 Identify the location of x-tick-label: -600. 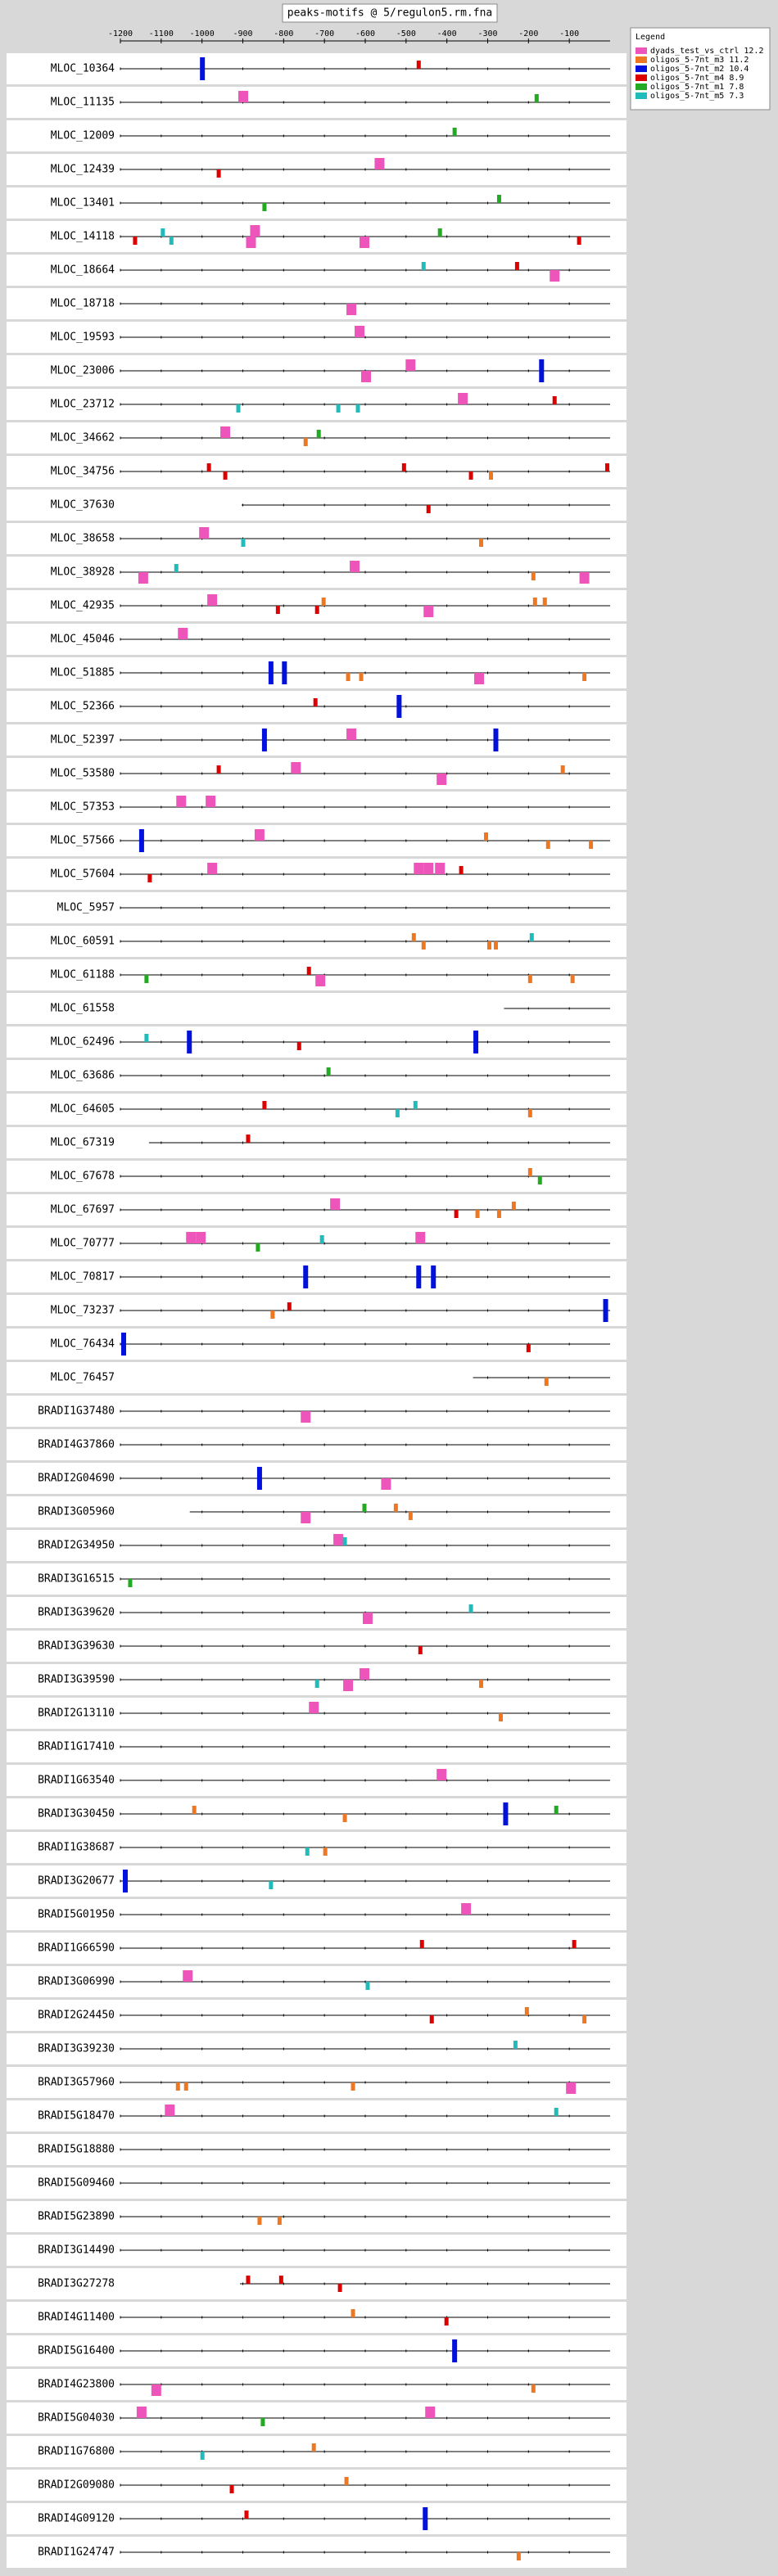
(365, 33).